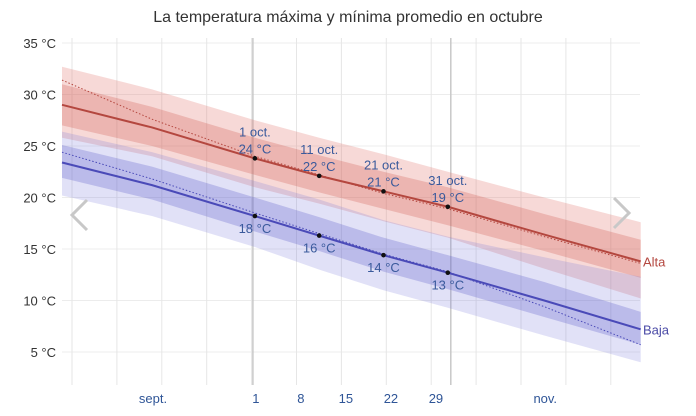 The height and width of the screenshot is (416, 696). I want to click on annotation-high: 21 °C, so click(383, 181).